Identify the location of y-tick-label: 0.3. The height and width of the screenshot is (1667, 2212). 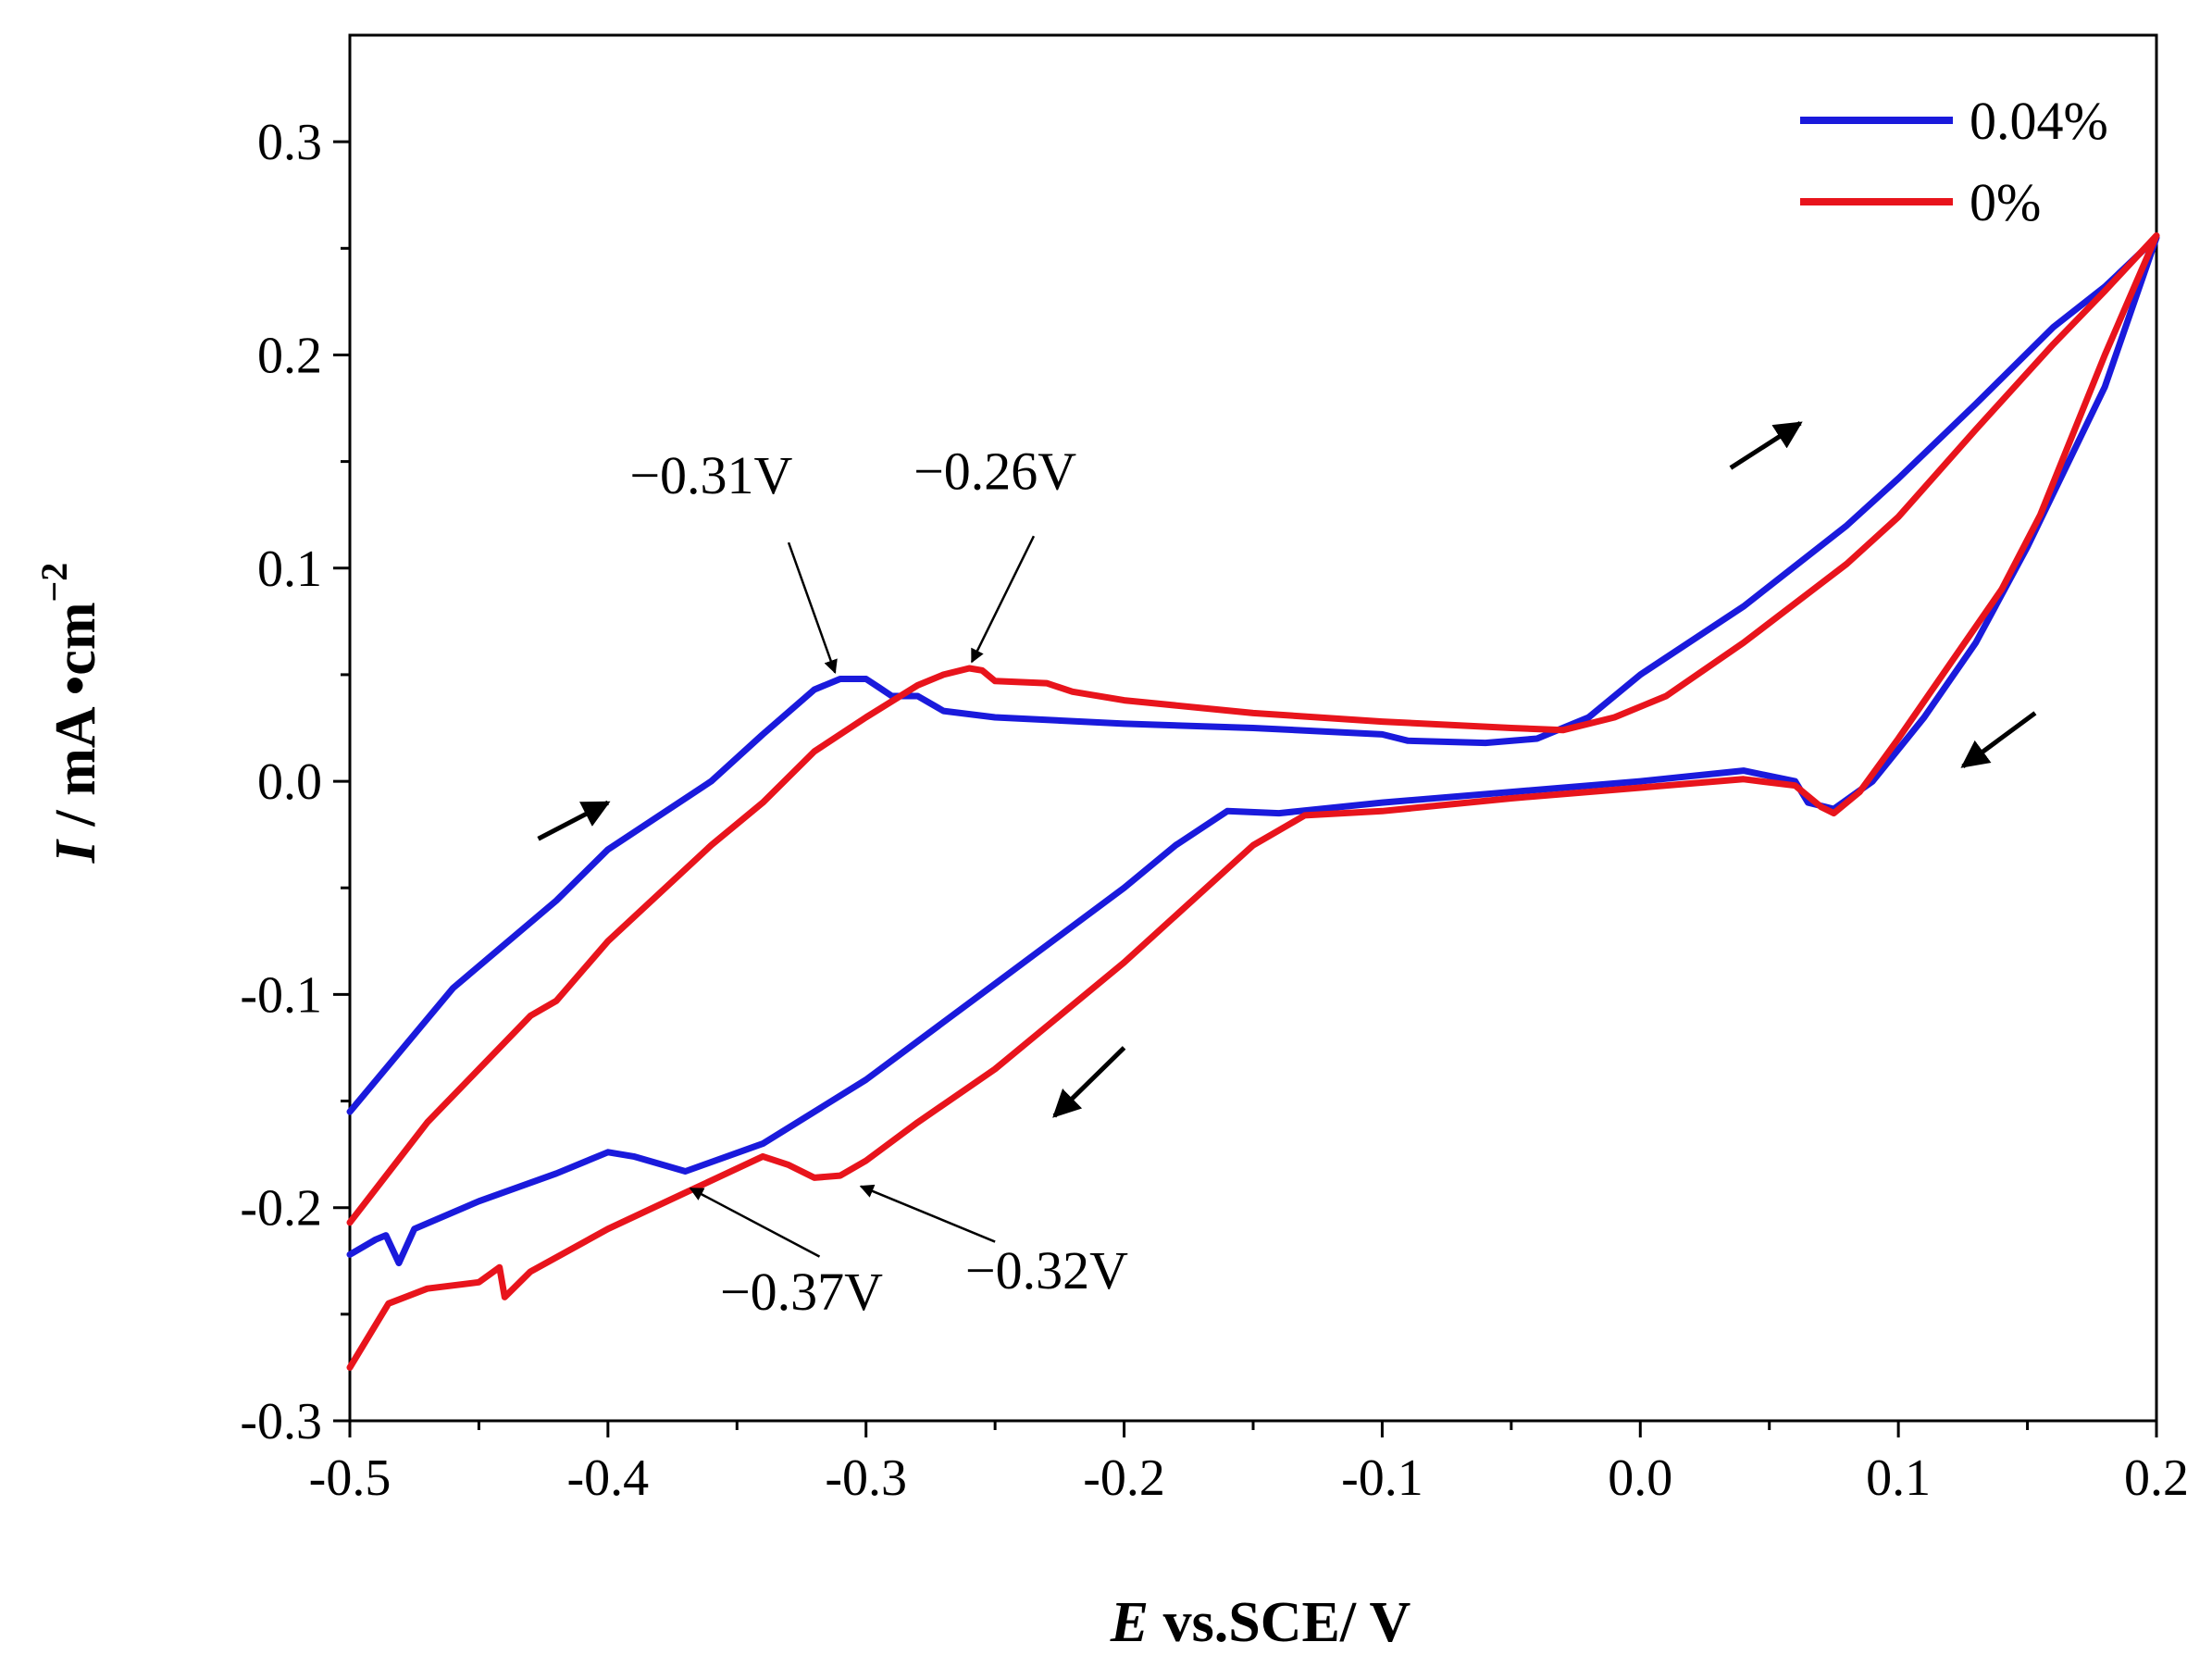
(289, 142).